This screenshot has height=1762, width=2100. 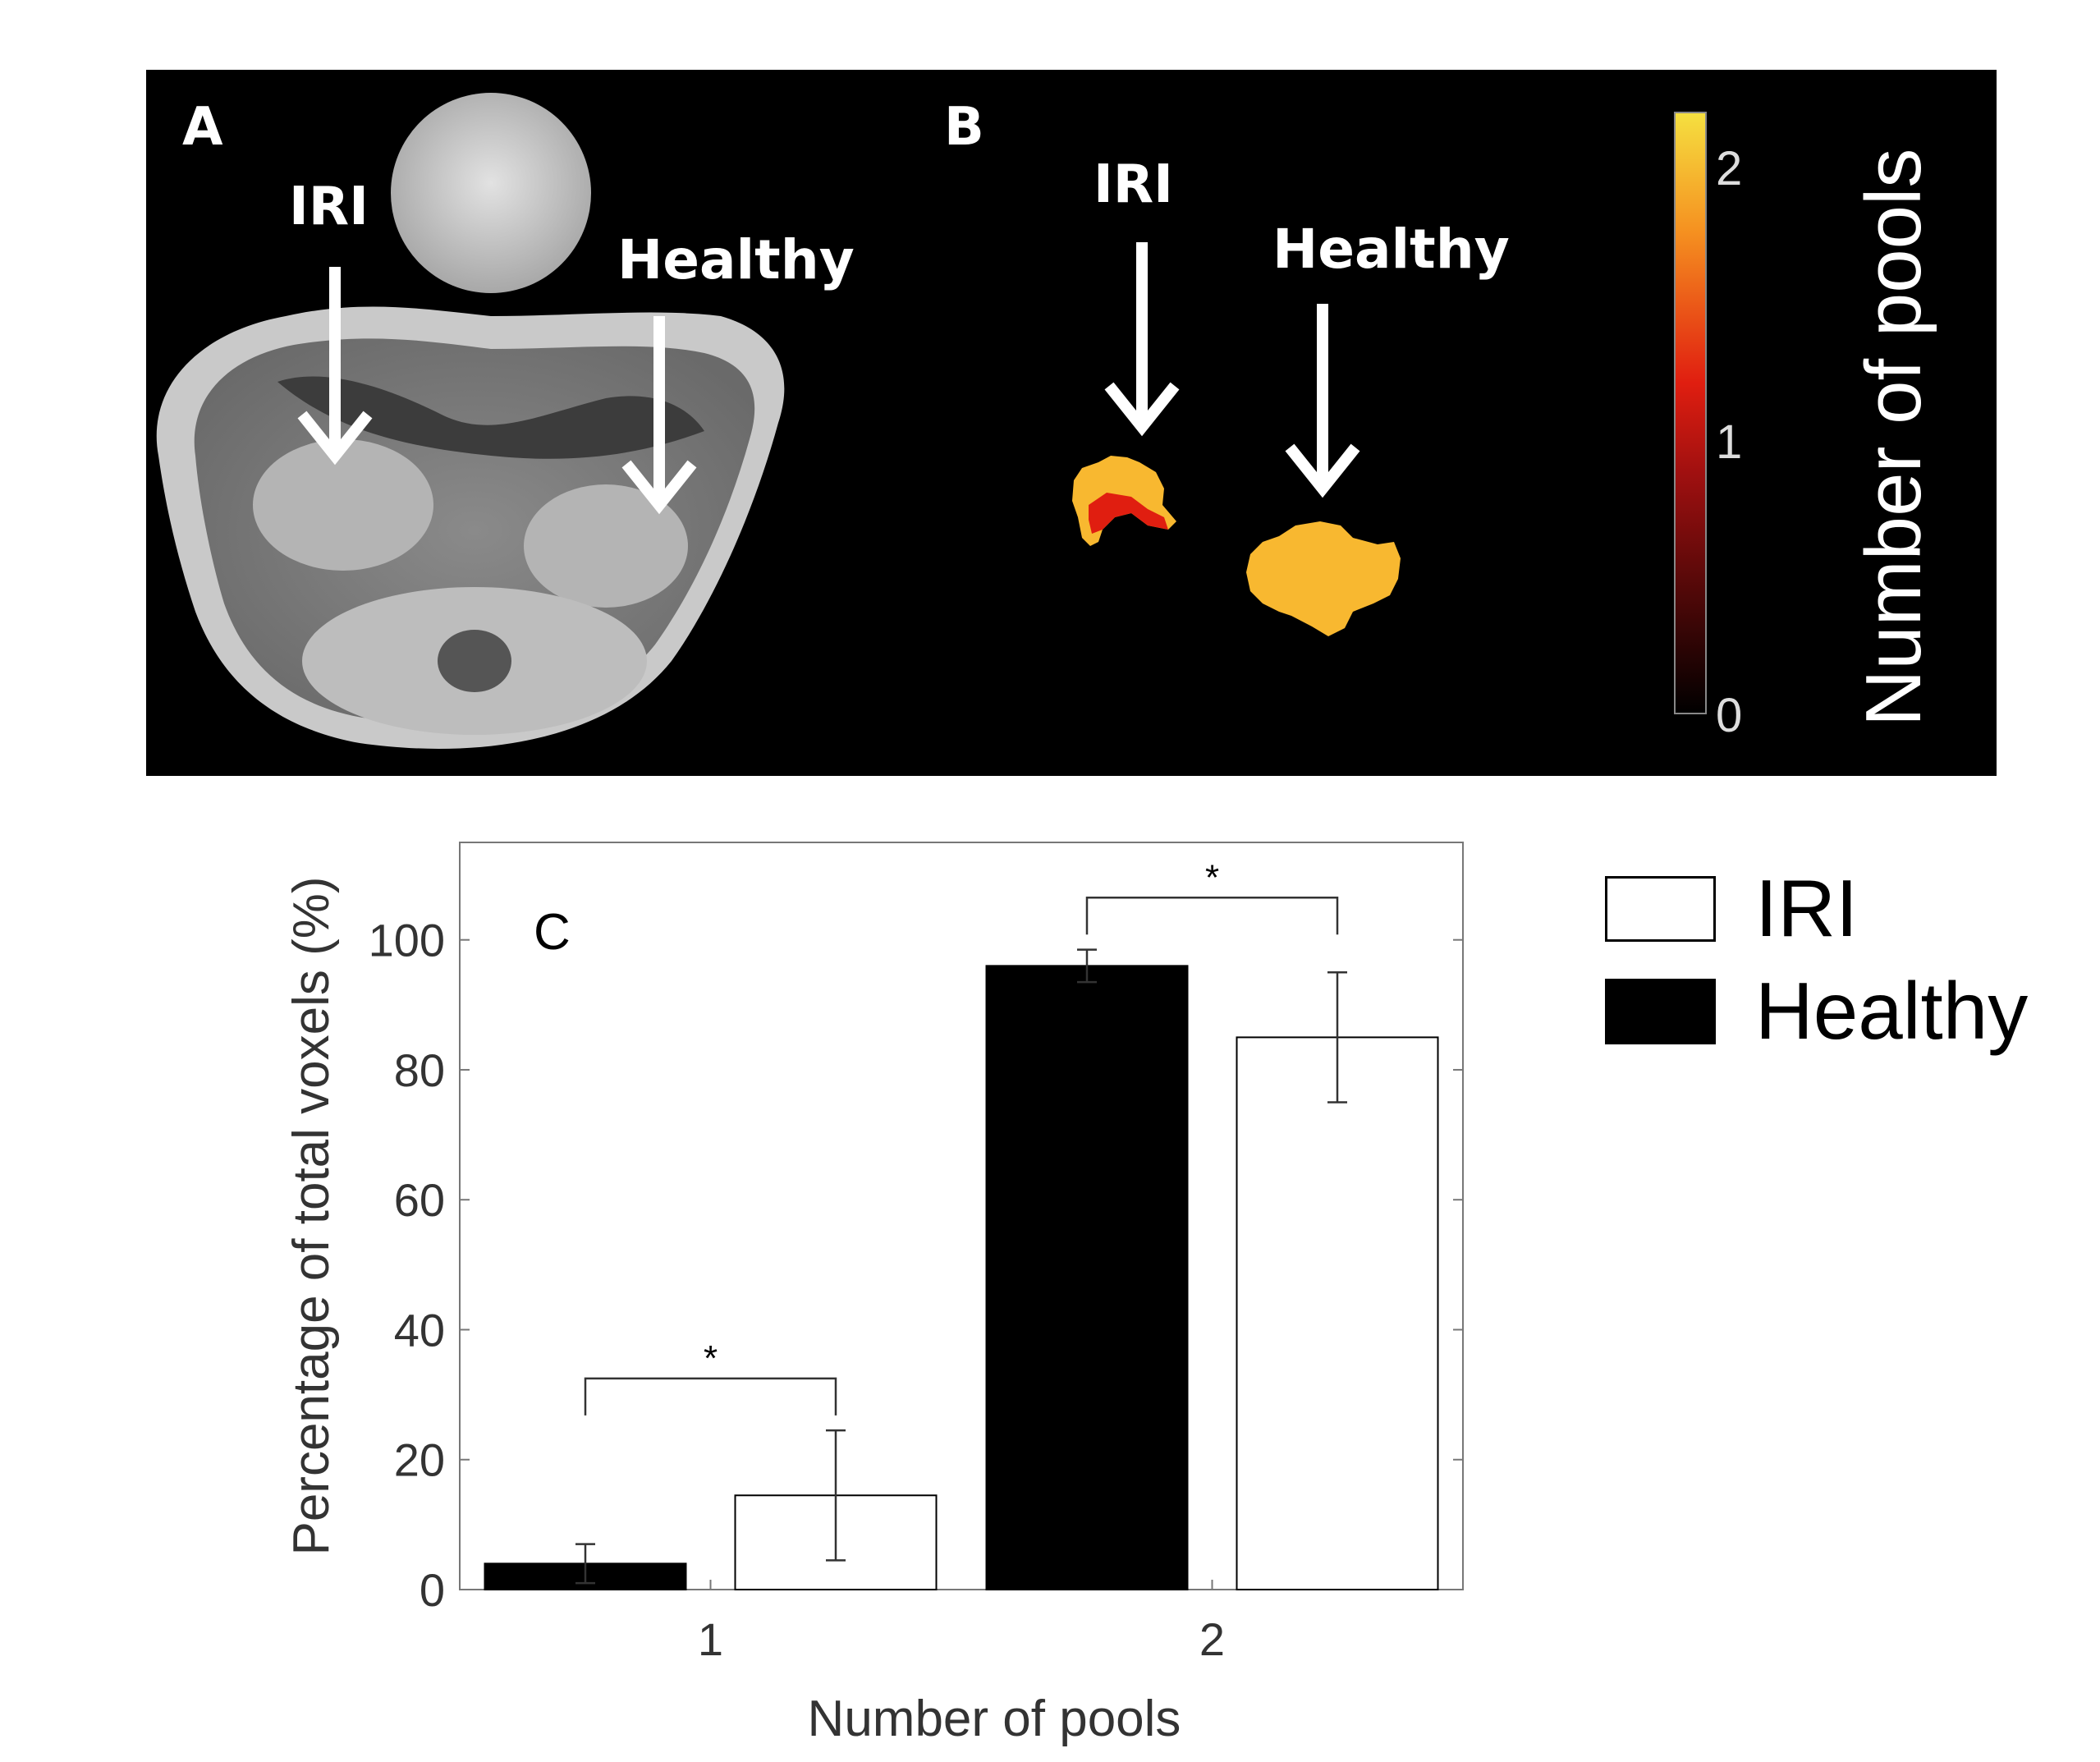 What do you see at coordinates (490, 418) in the screenshot?
I see `bowel` at bounding box center [490, 418].